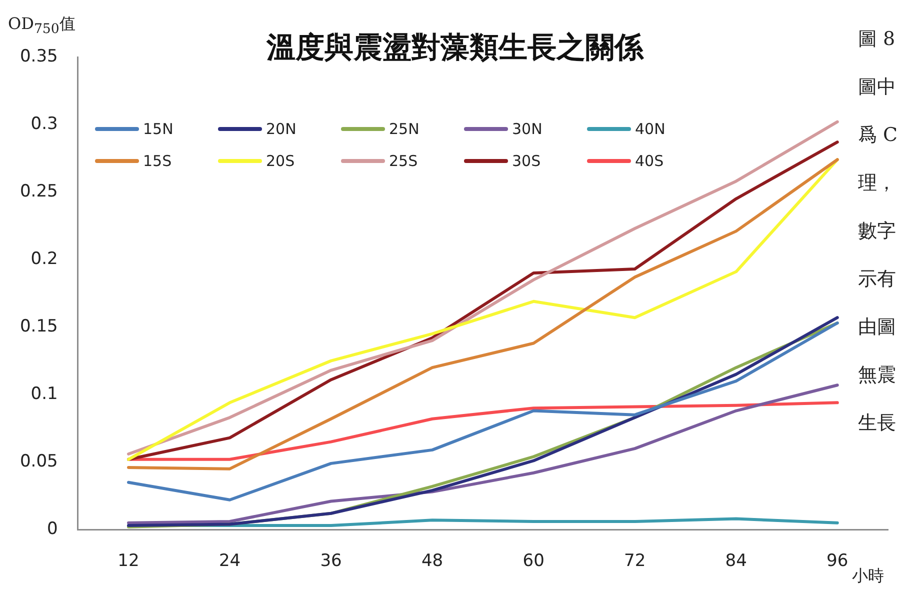 The height and width of the screenshot is (594, 901). Describe the element at coordinates (403, 161) in the screenshot. I see `legend-label: 25S` at that location.